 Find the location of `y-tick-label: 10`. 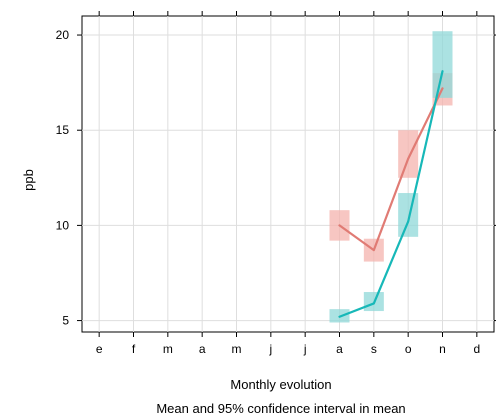

y-tick-label: 10 is located at coordinates (63, 225).